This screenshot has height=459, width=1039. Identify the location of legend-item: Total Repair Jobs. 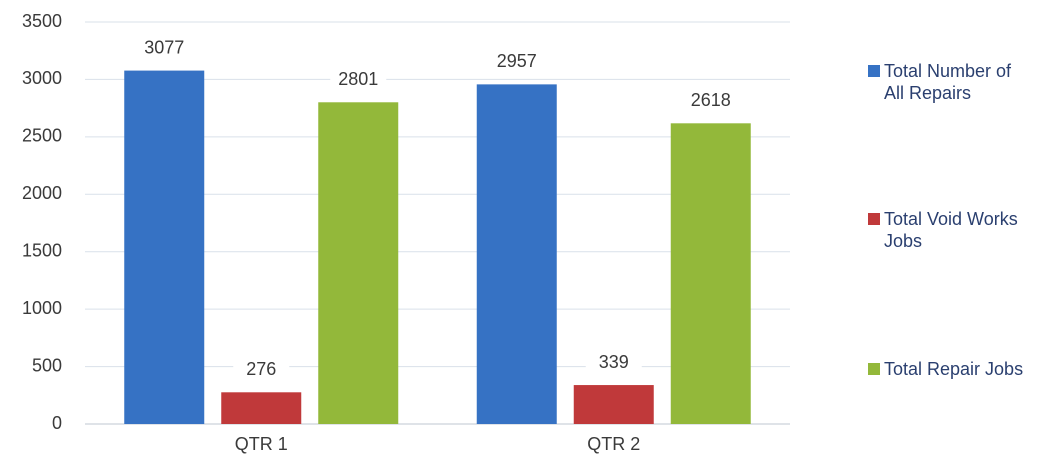
(948, 369).